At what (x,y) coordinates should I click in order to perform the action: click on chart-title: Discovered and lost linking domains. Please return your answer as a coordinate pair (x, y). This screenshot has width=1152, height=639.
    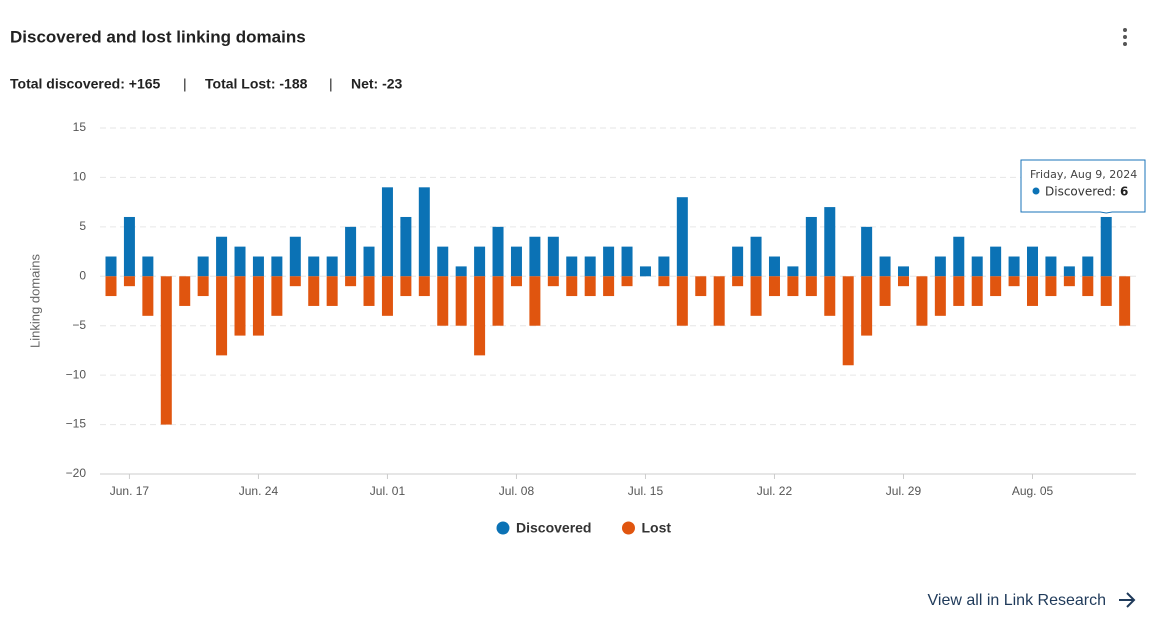
    Looking at the image, I should click on (158, 36).